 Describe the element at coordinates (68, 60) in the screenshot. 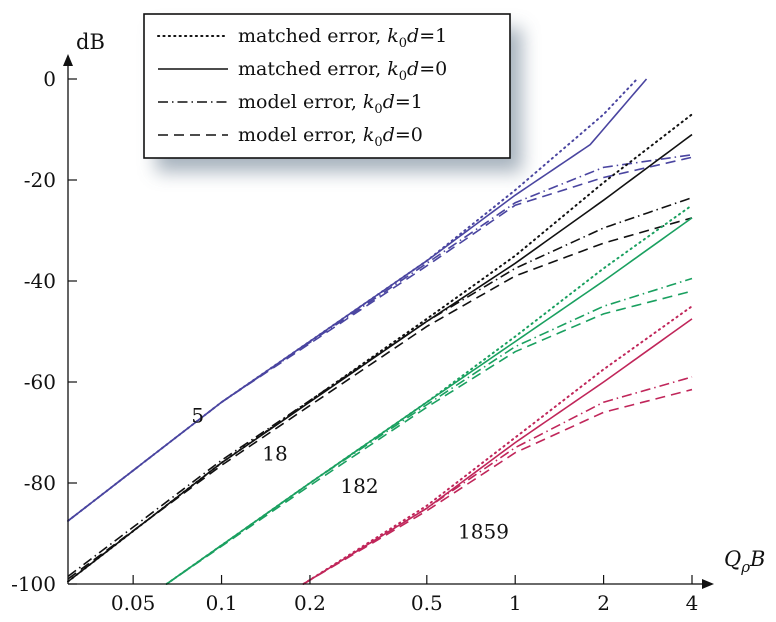

I see `y-axis-arrow` at that location.